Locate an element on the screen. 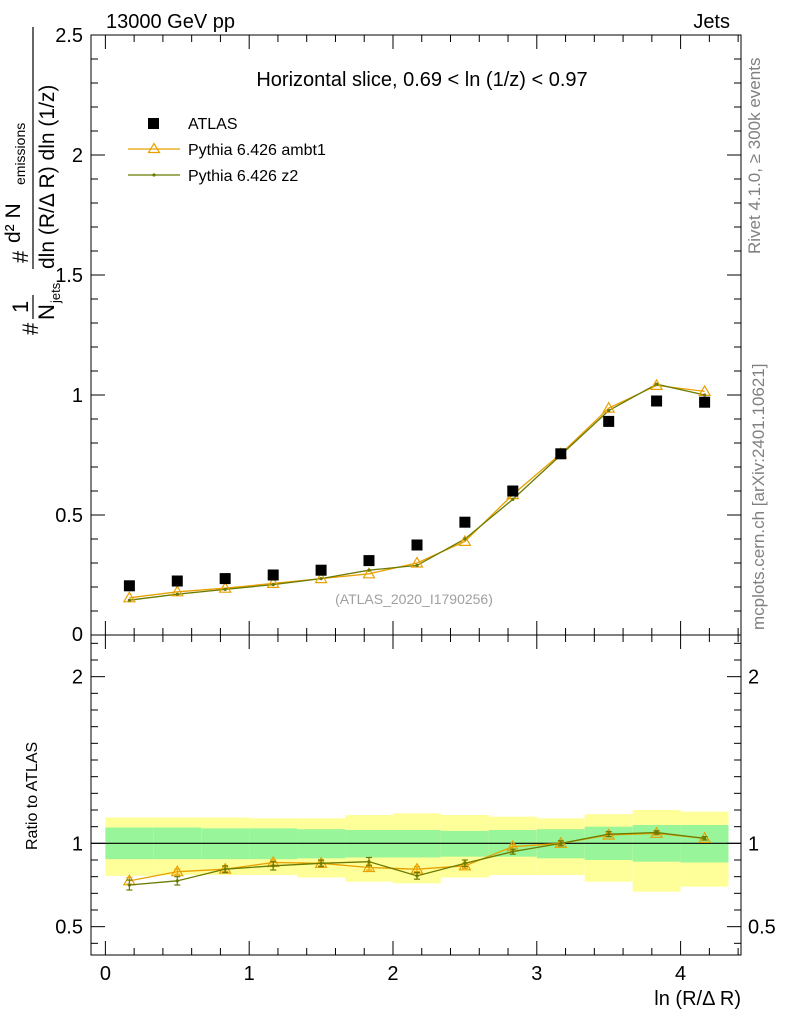 The height and width of the screenshot is (1024, 786). x-axis-label: ln (R/Δ R) is located at coordinates (697, 999).